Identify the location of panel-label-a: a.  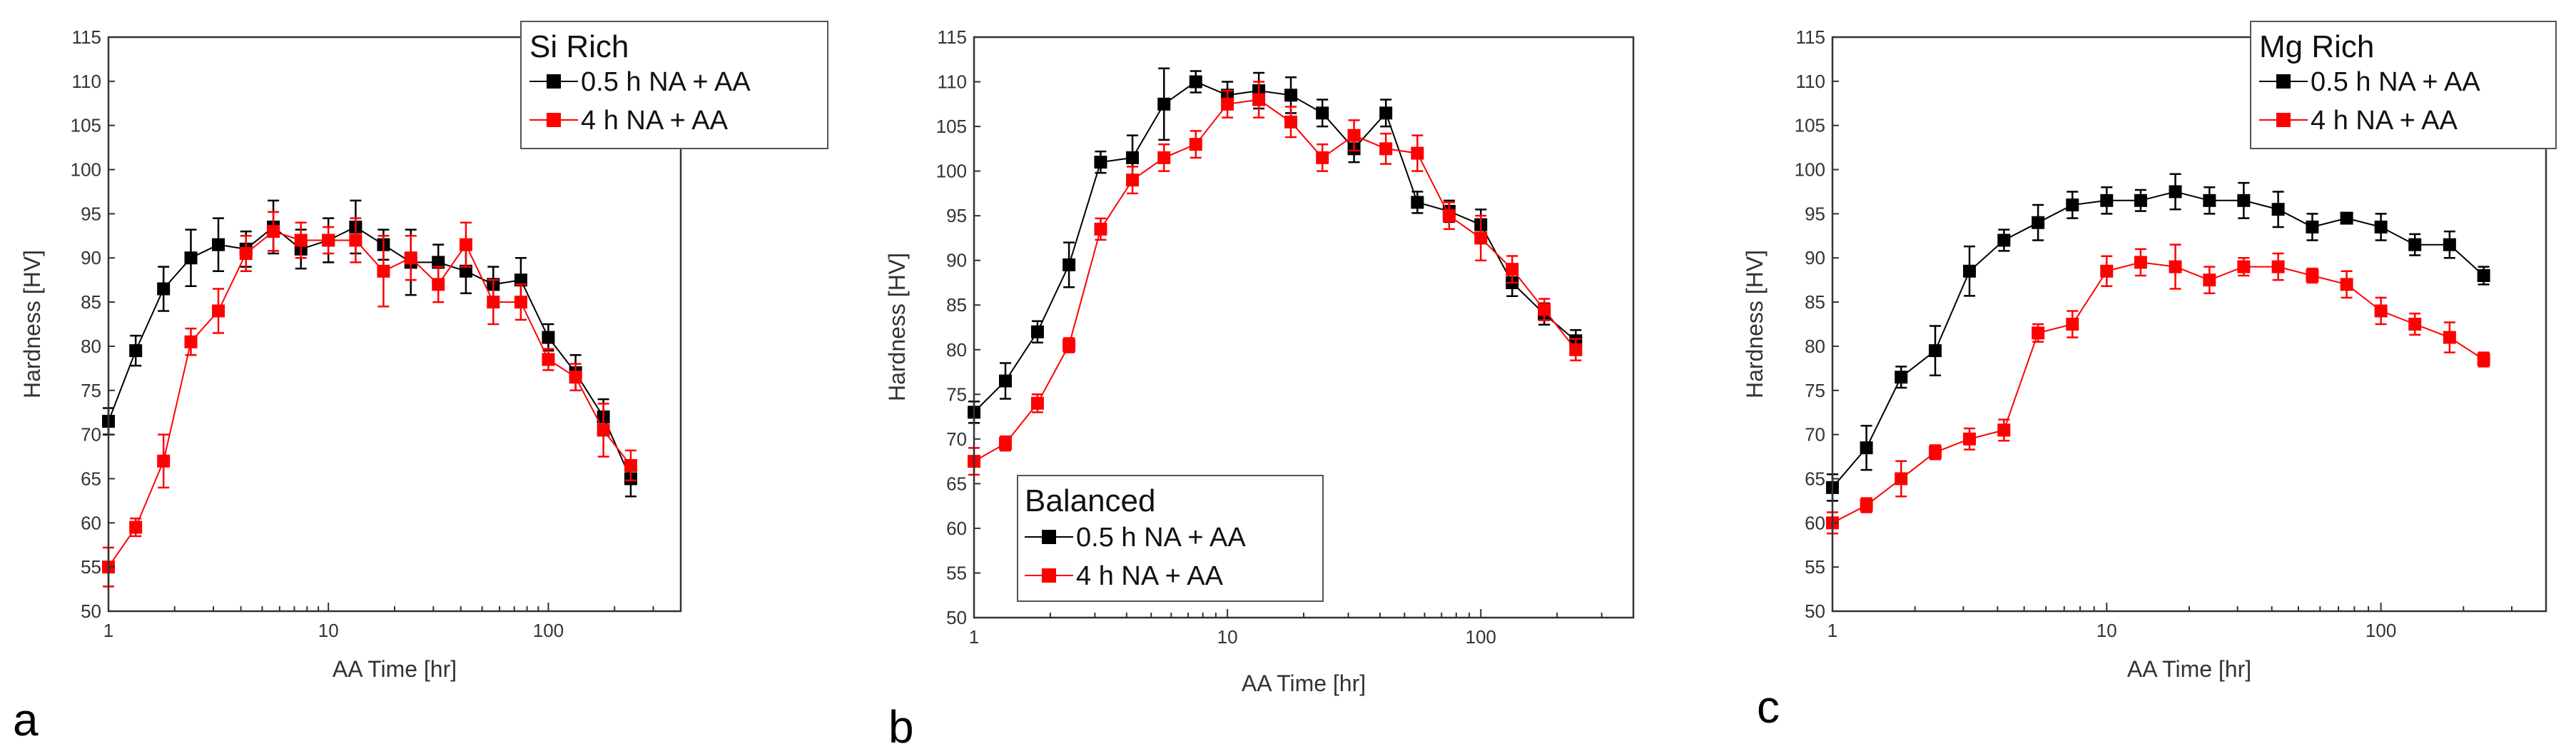
(26, 719).